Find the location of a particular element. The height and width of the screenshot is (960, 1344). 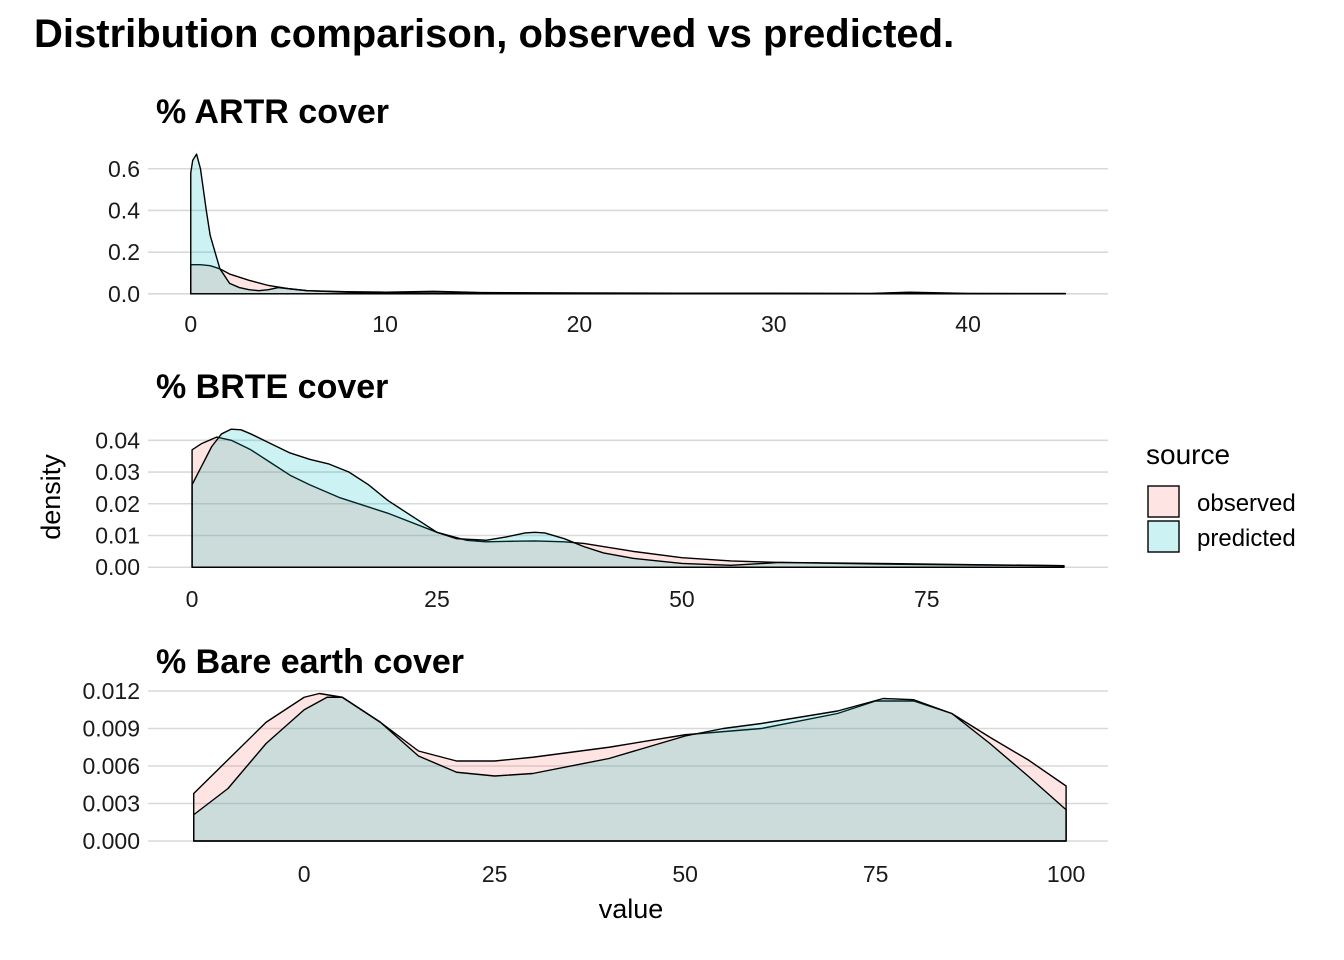

x-tick-label: 20 is located at coordinates (580, 324).